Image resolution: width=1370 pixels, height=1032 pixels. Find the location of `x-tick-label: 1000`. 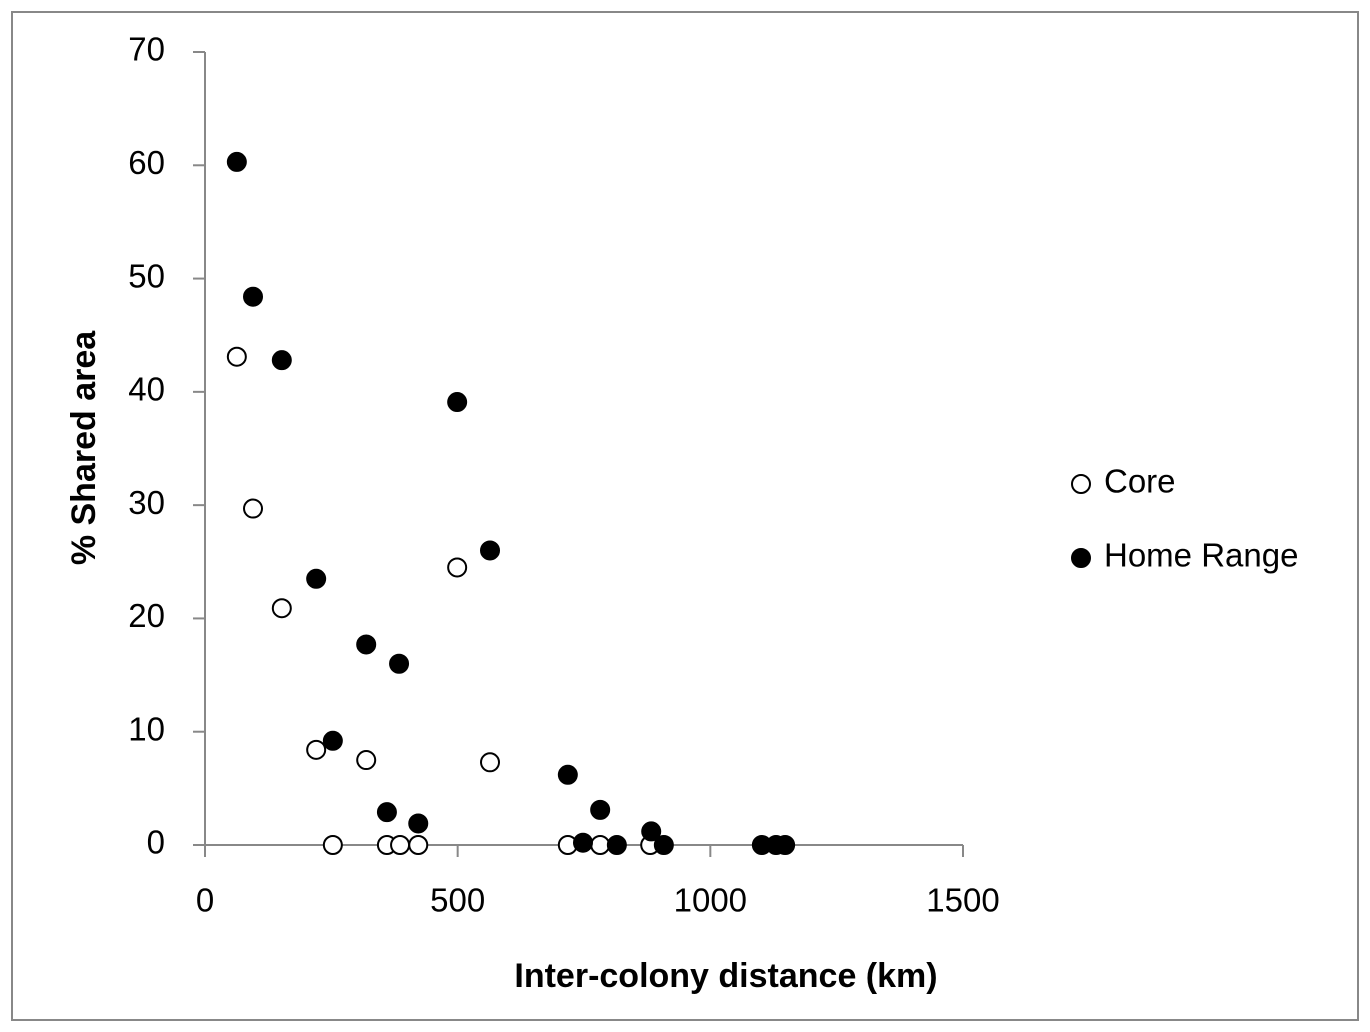

x-tick-label: 1000 is located at coordinates (710, 900).